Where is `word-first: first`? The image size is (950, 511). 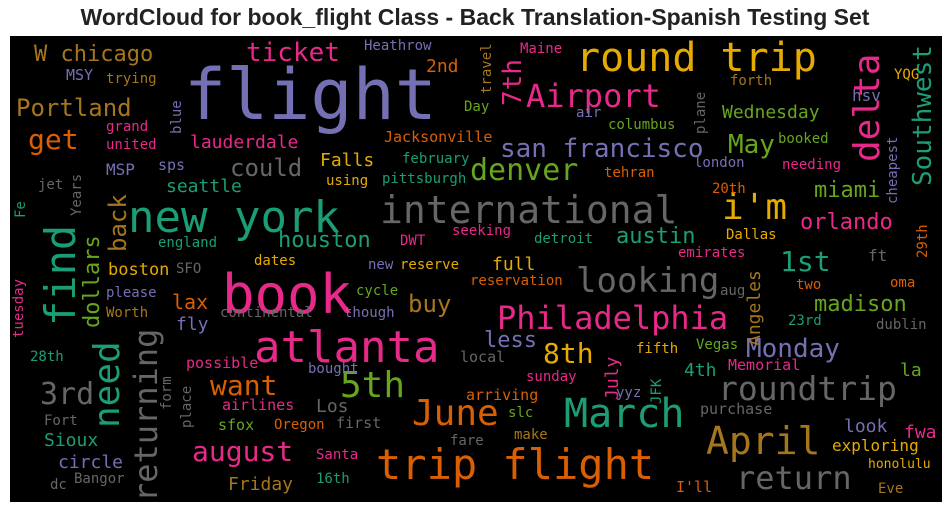 word-first: first is located at coordinates (359, 423).